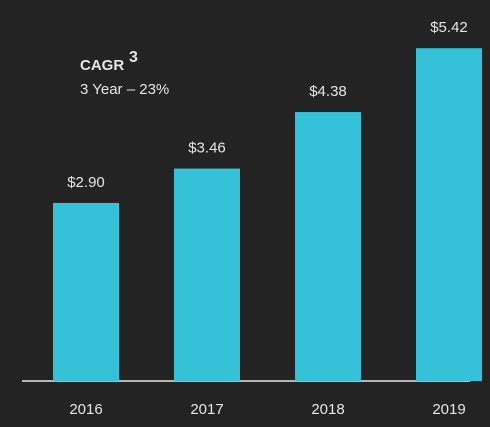 Image resolution: width=490 pixels, height=427 pixels. What do you see at coordinates (448, 409) in the screenshot?
I see `x-tick-label: 2019` at bounding box center [448, 409].